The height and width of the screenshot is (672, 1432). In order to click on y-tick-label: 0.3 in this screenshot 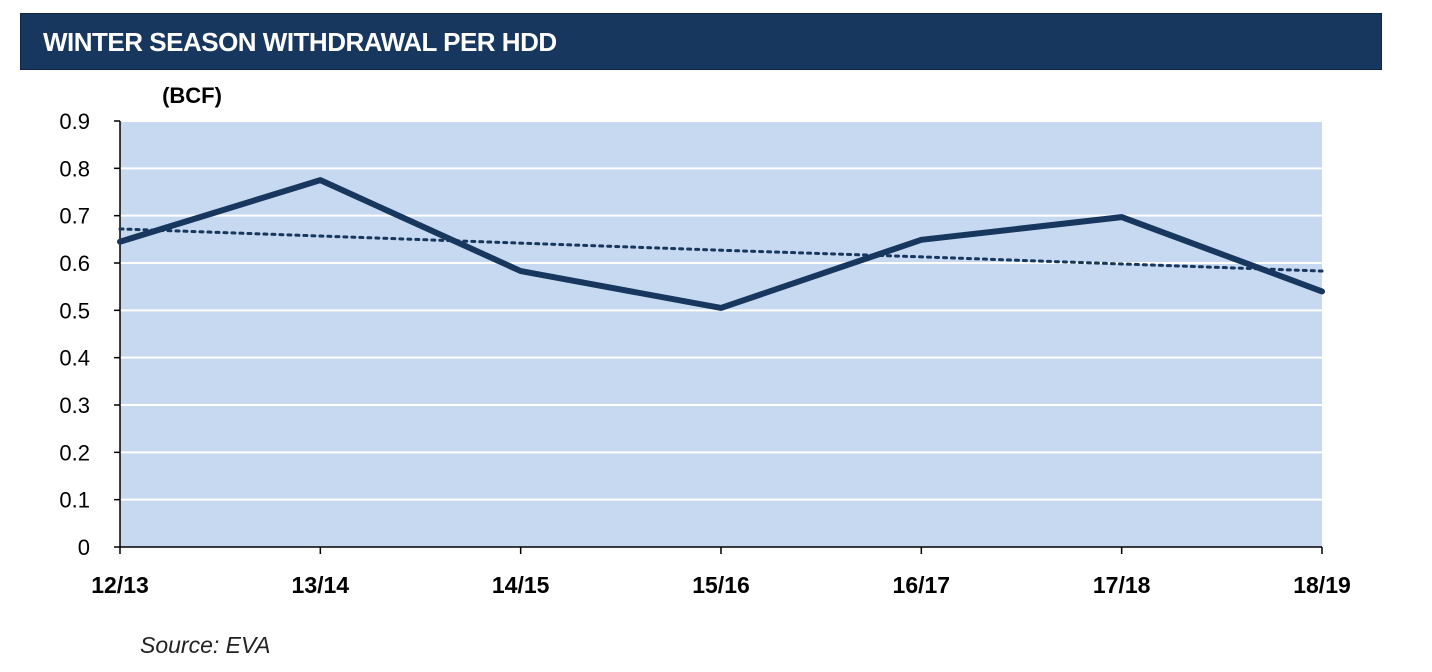, I will do `click(74, 405)`.